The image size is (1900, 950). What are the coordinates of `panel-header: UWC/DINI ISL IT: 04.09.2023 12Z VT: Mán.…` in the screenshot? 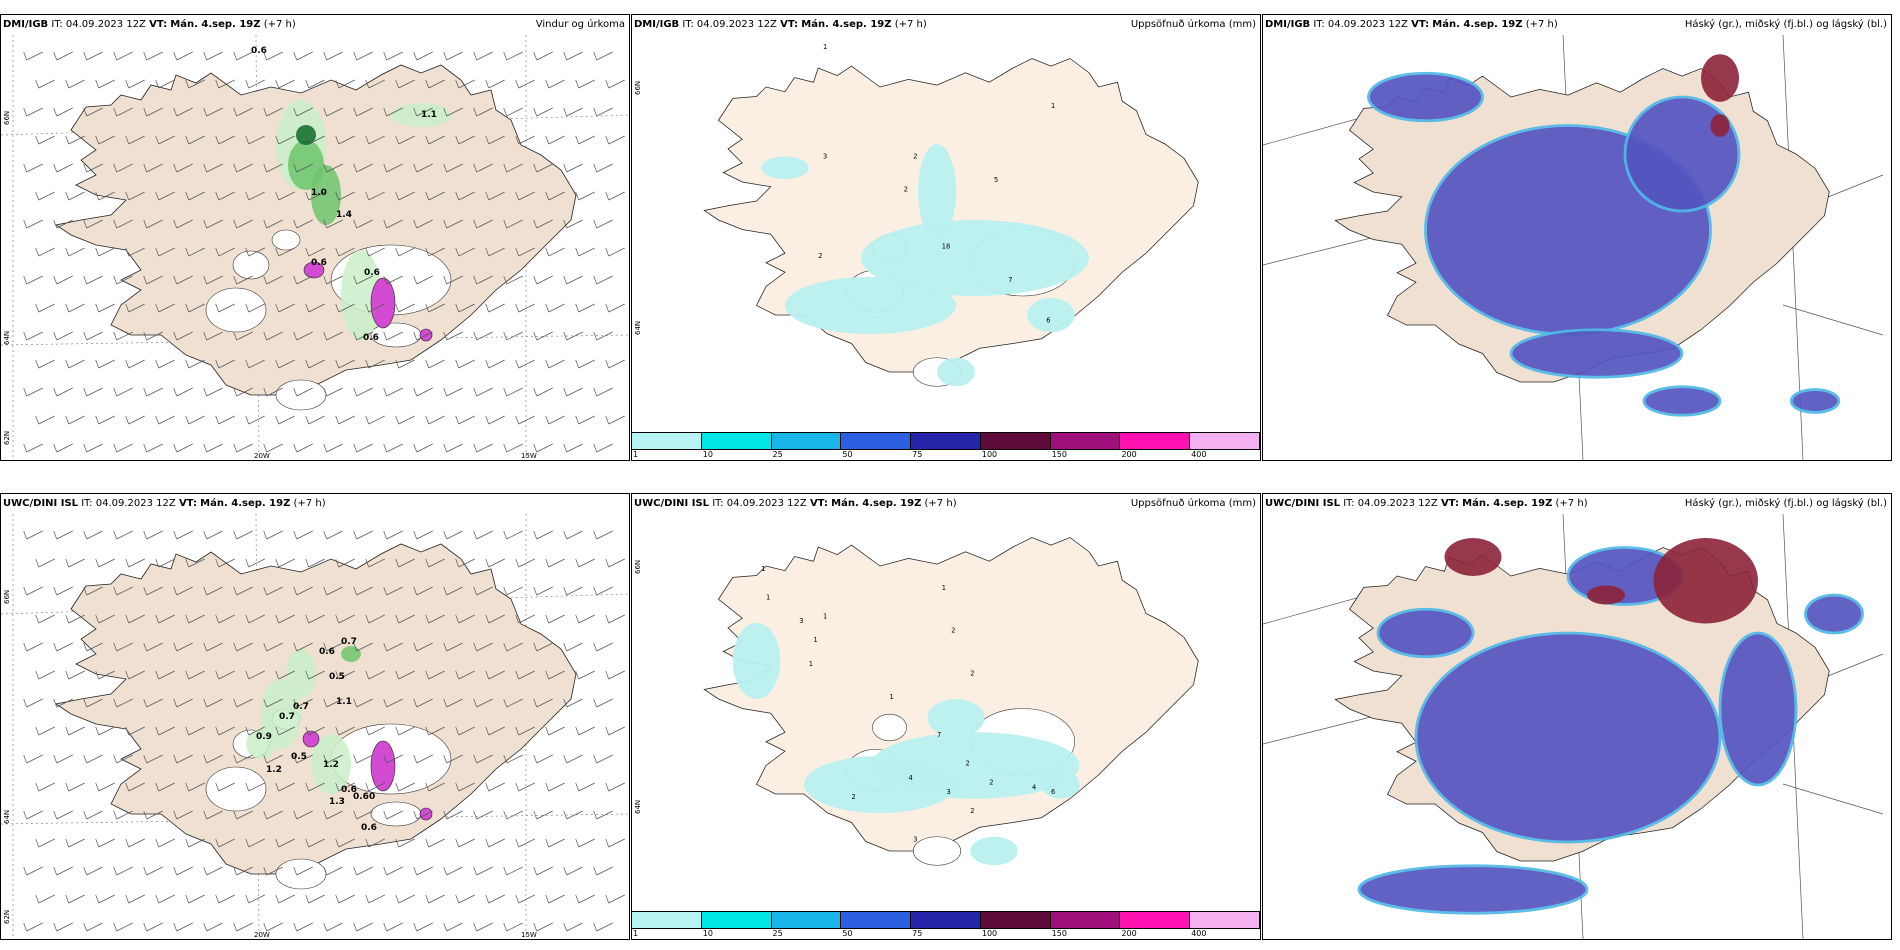 It's located at (946, 504).